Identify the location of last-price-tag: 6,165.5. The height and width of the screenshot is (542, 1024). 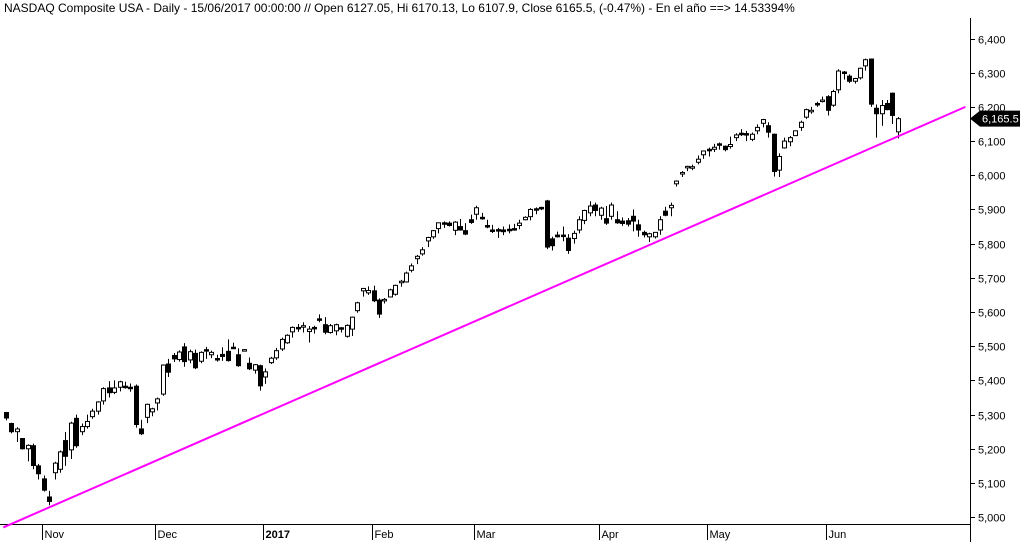
(995, 118).